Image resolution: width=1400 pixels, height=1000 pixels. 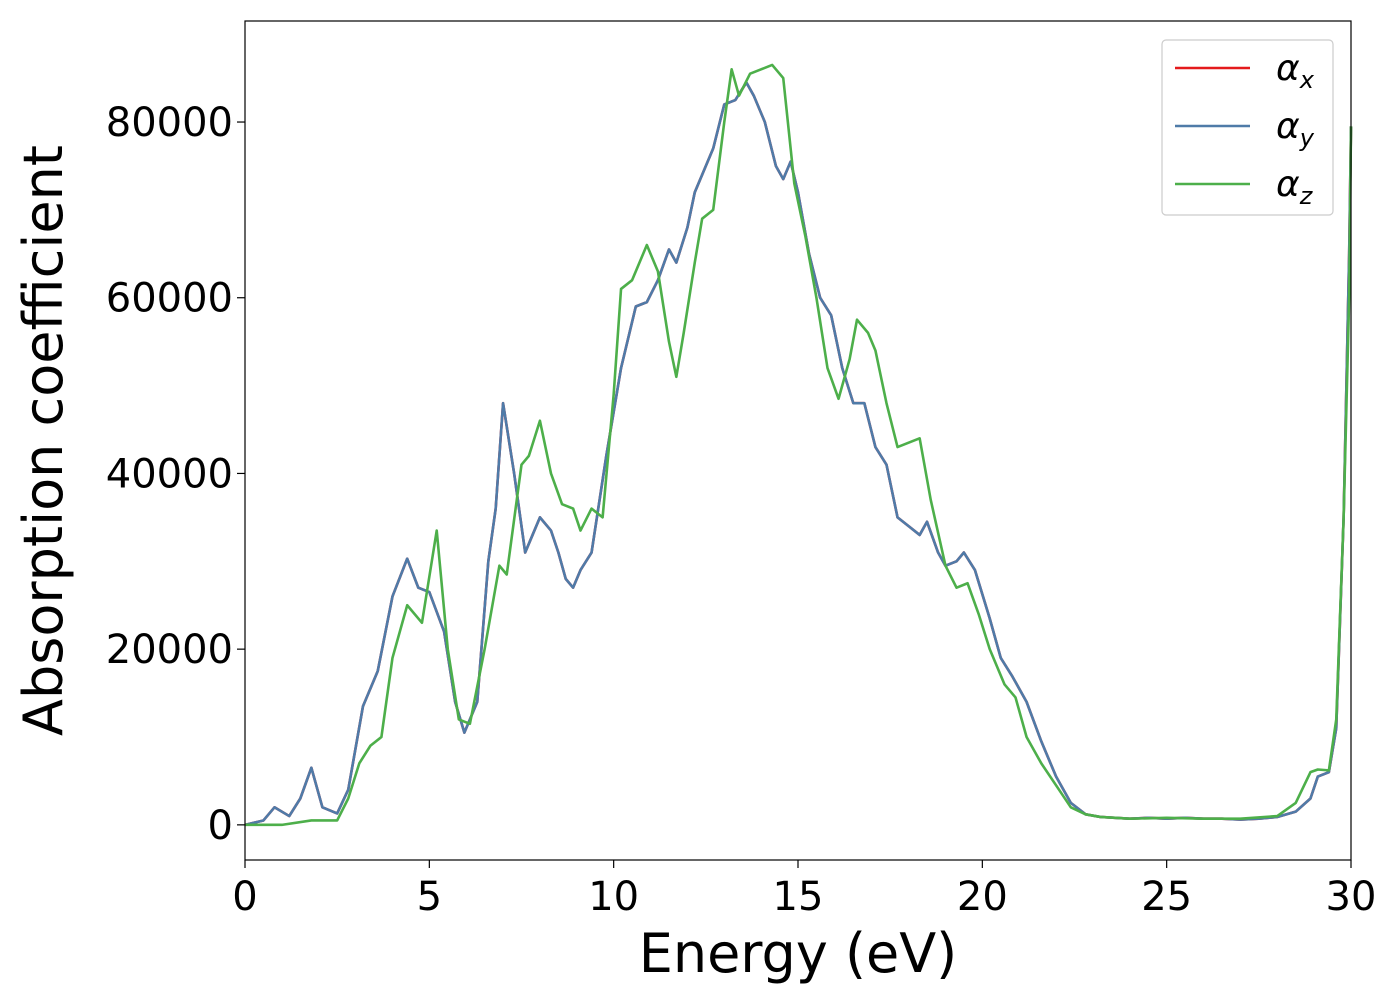 What do you see at coordinates (244, 897) in the screenshot?
I see `x-tick-label: 0` at bounding box center [244, 897].